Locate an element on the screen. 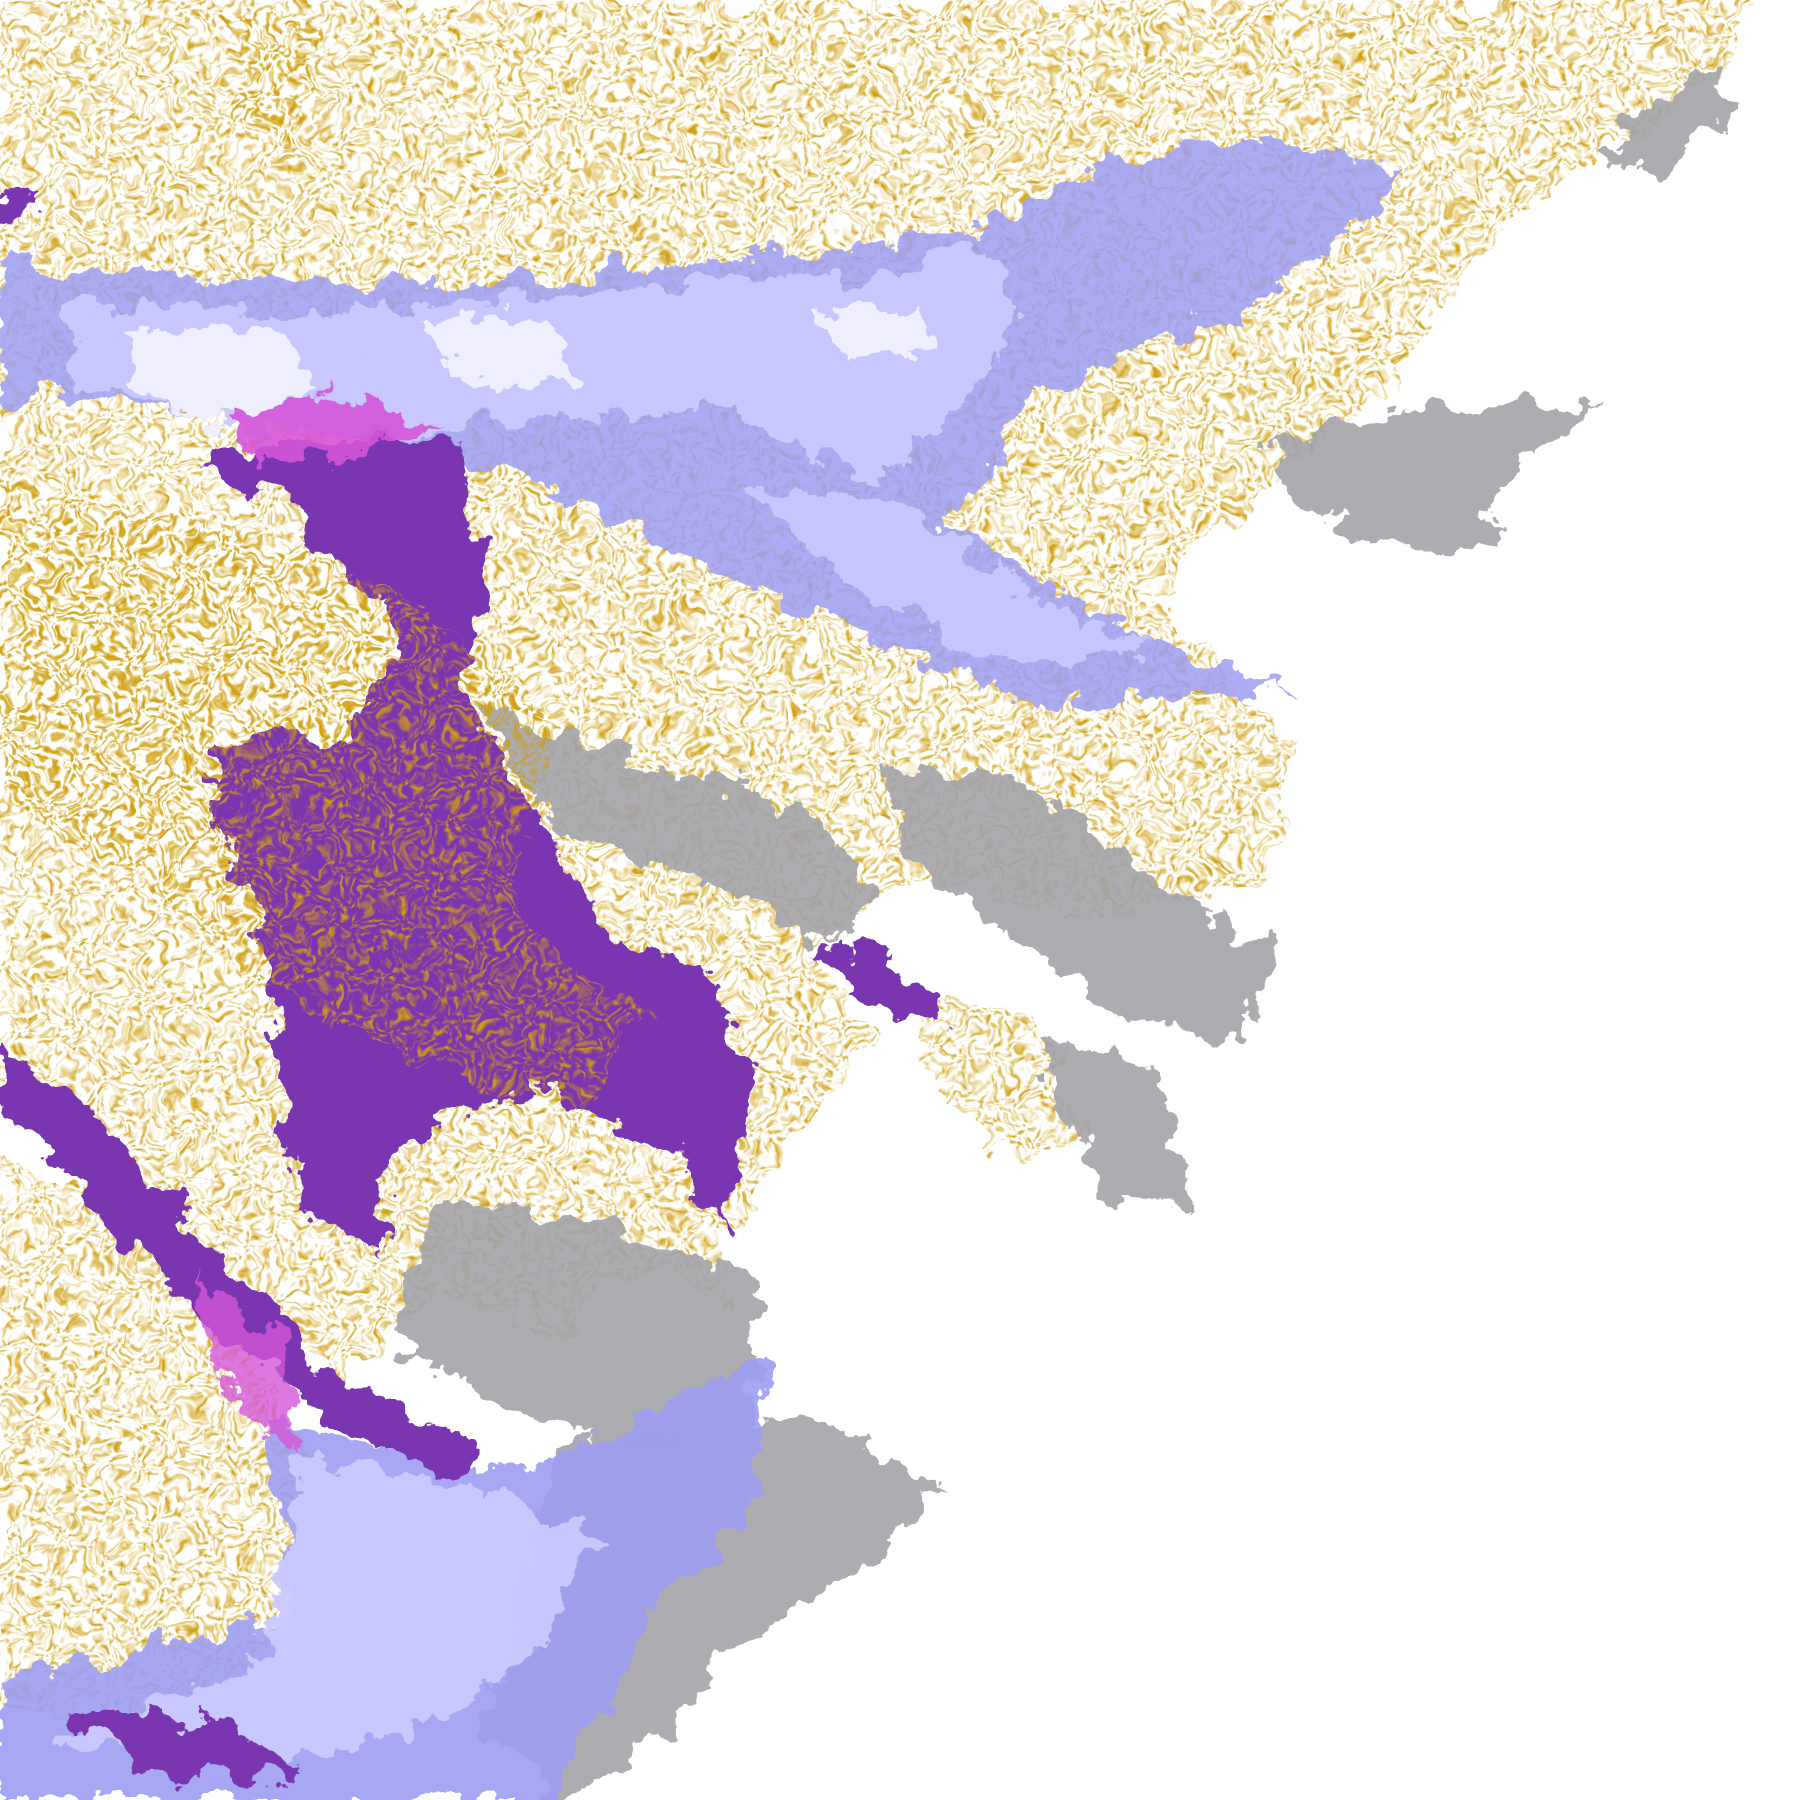  pale-lavender-class-layer is located at coordinates (536, 363).